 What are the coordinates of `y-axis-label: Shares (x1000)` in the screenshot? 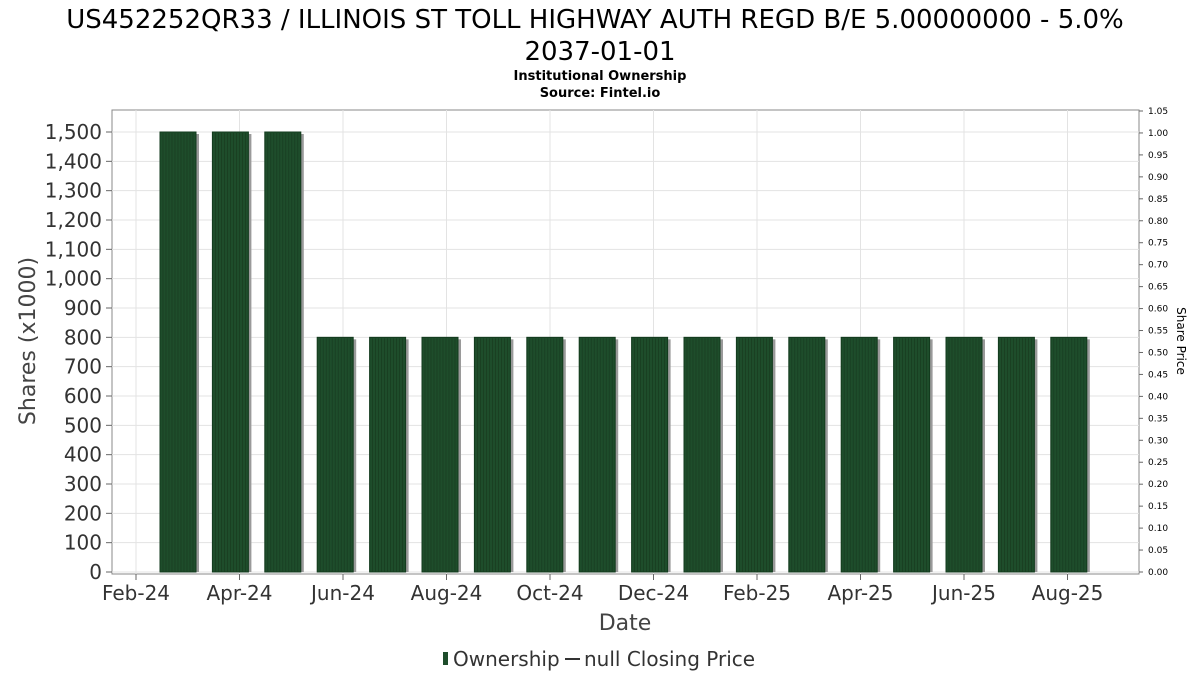 It's located at (28, 341).